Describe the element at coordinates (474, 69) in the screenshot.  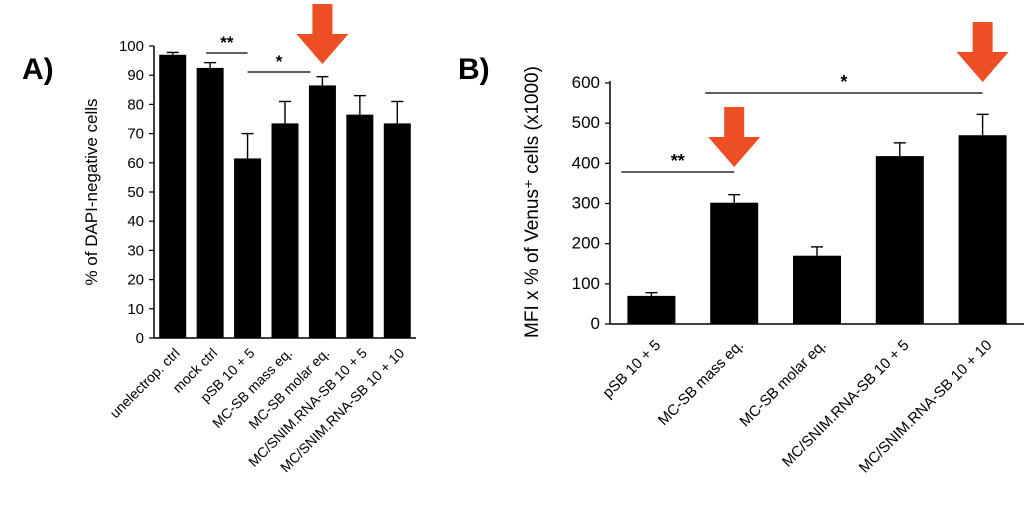
I see `panel-b-label: B)` at that location.